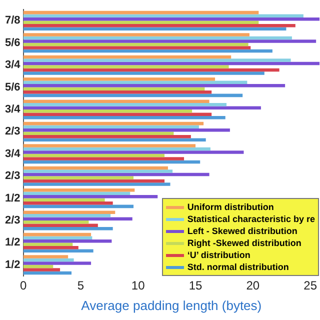  What do you see at coordinates (80, 285) in the screenshot?
I see `x-tick-label: 5` at bounding box center [80, 285].